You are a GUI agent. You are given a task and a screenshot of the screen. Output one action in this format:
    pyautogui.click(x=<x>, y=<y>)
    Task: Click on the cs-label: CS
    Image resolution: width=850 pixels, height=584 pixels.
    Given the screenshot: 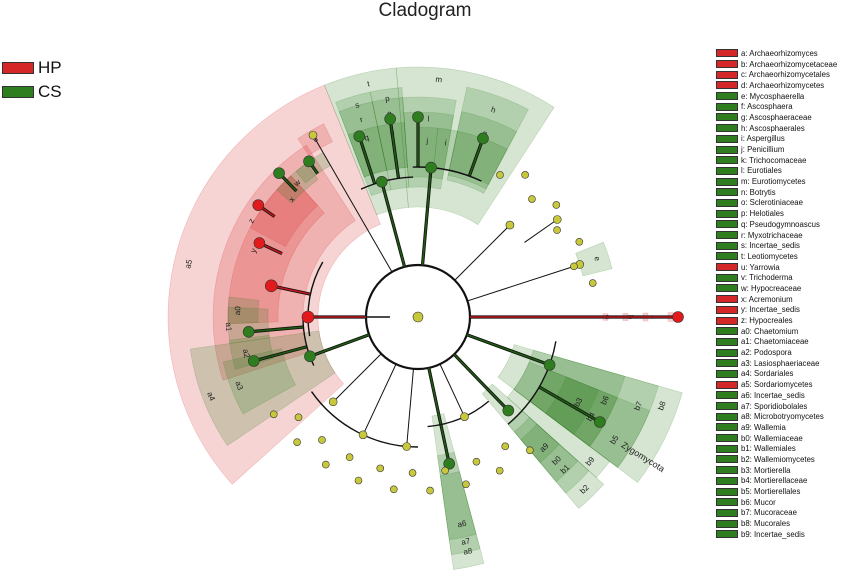 What is the action you would take?
    pyautogui.click(x=50, y=91)
    